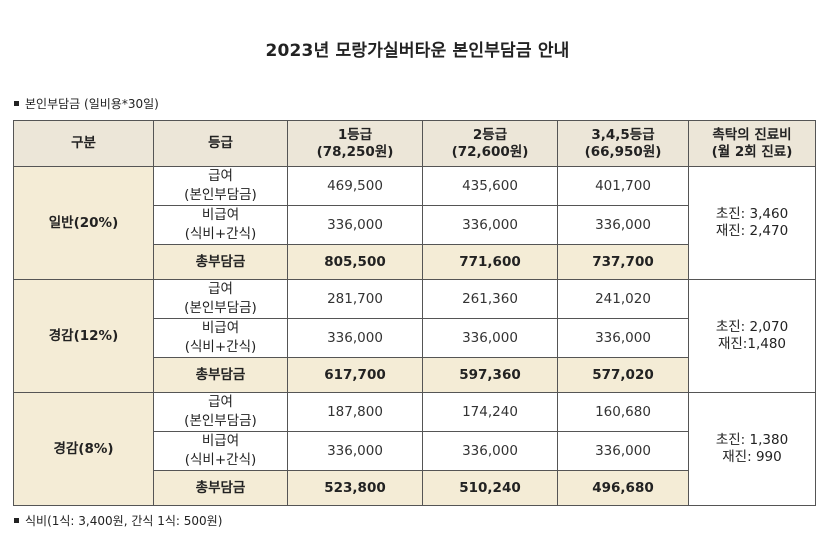  I want to click on page-title: 2023년 모랑가실버타운 본인부담금 안내, so click(417, 51).